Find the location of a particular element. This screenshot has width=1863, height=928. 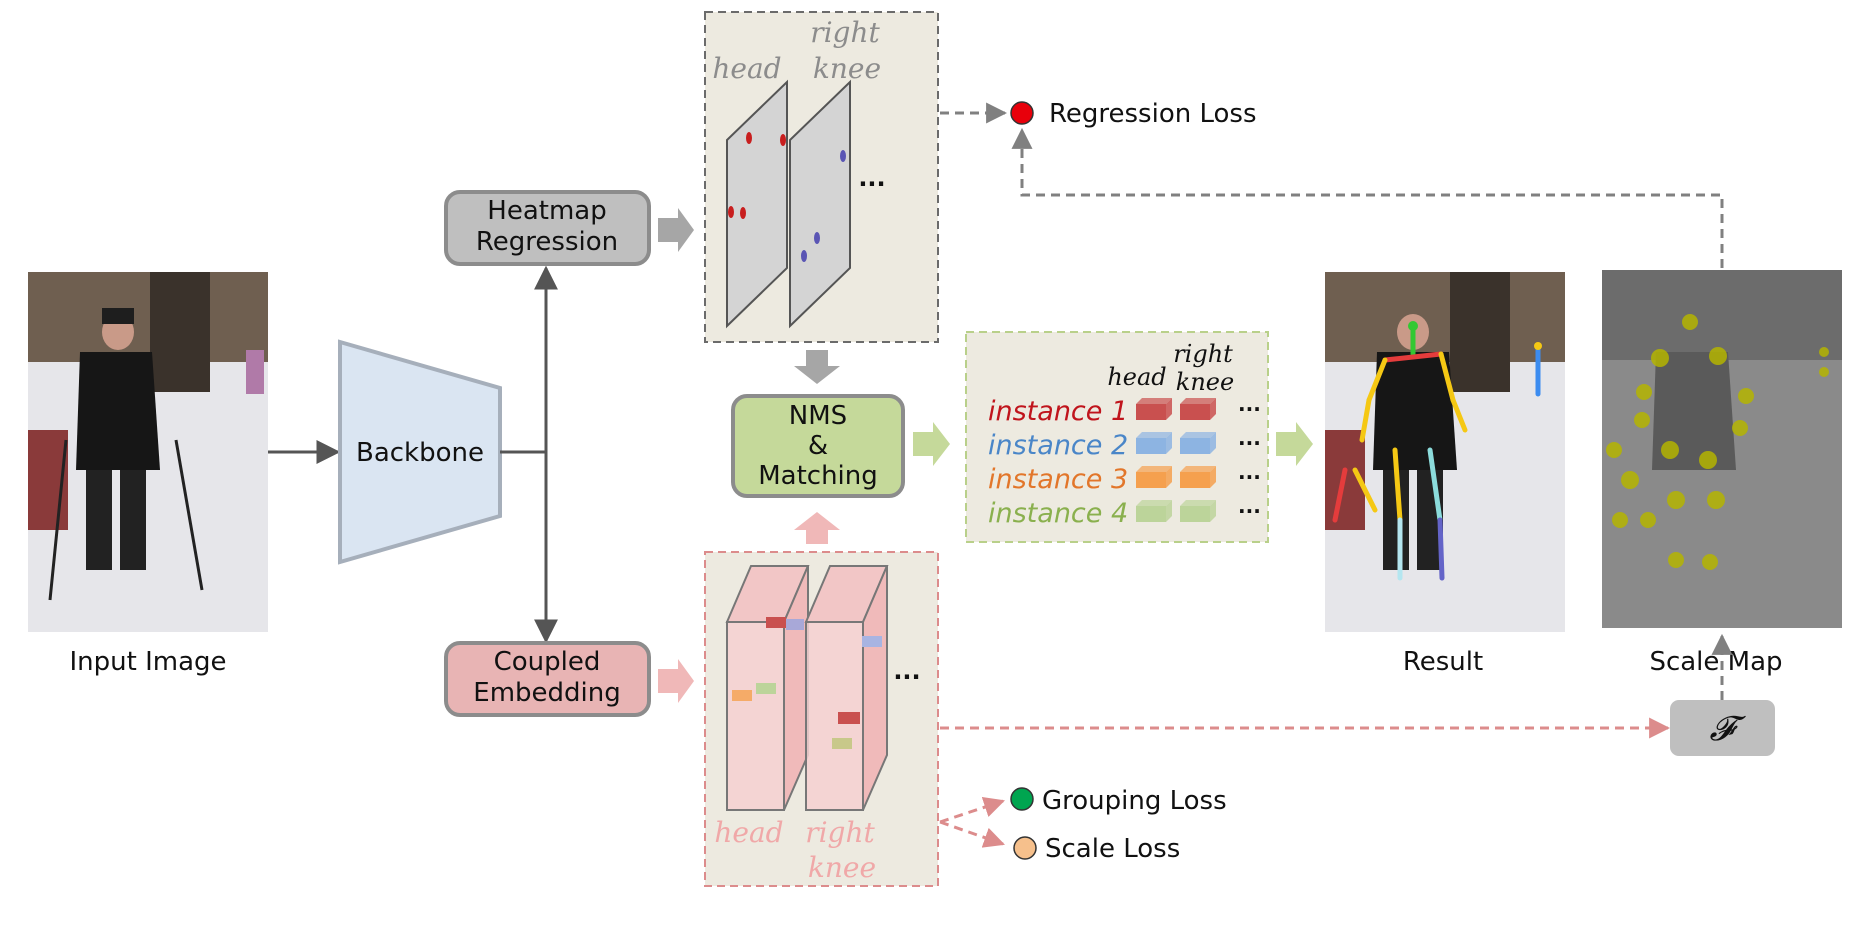

nms-label-line3: Matching is located at coordinates (818, 476).